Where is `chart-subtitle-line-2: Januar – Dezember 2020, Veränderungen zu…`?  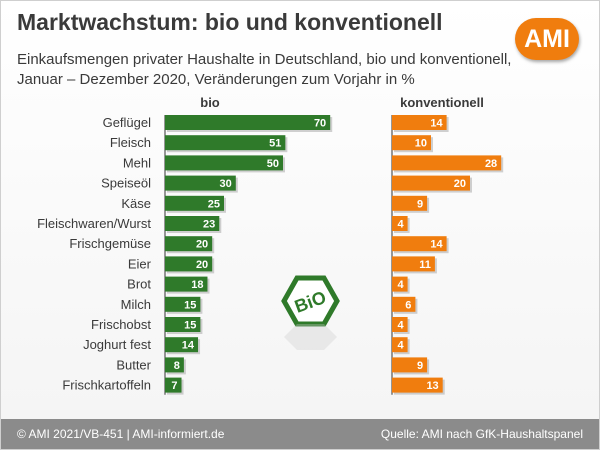 chart-subtitle-line-2: Januar – Dezember 2020, Veränderungen zu… is located at coordinates (216, 79).